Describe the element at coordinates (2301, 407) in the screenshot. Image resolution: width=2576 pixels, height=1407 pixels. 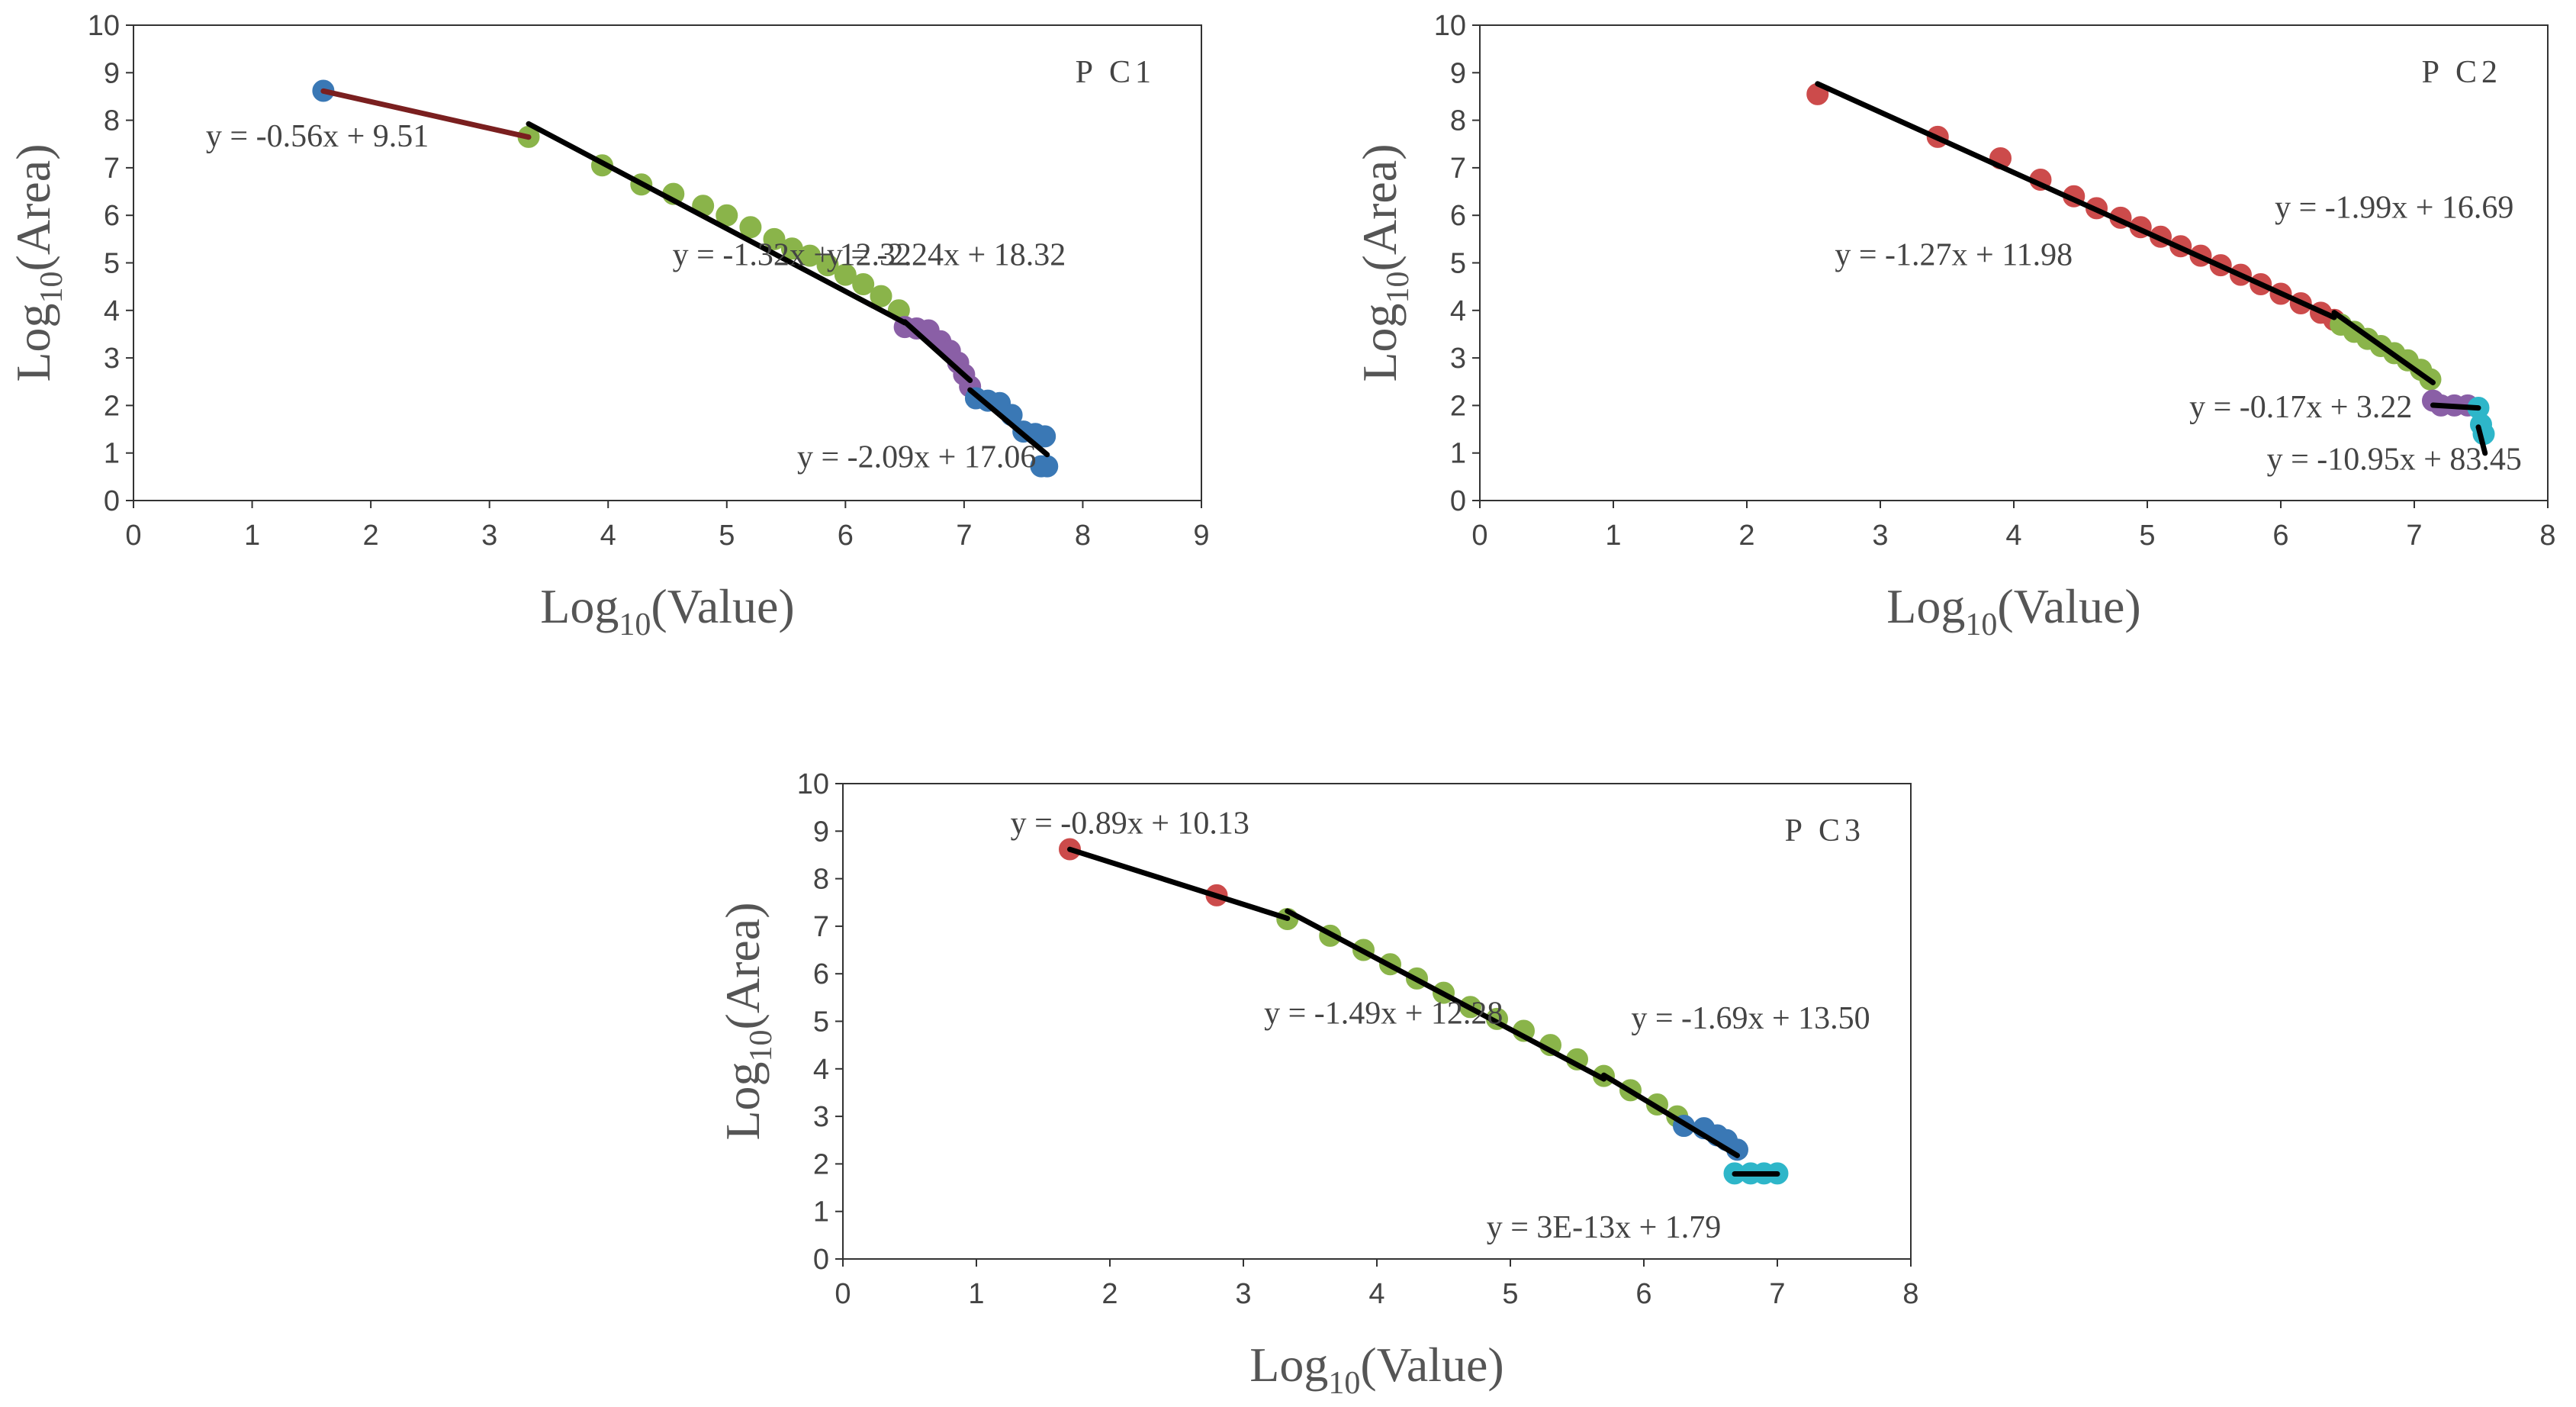
I see `pc2-fit-equation-2: y = -0.17x + 3.22` at that location.